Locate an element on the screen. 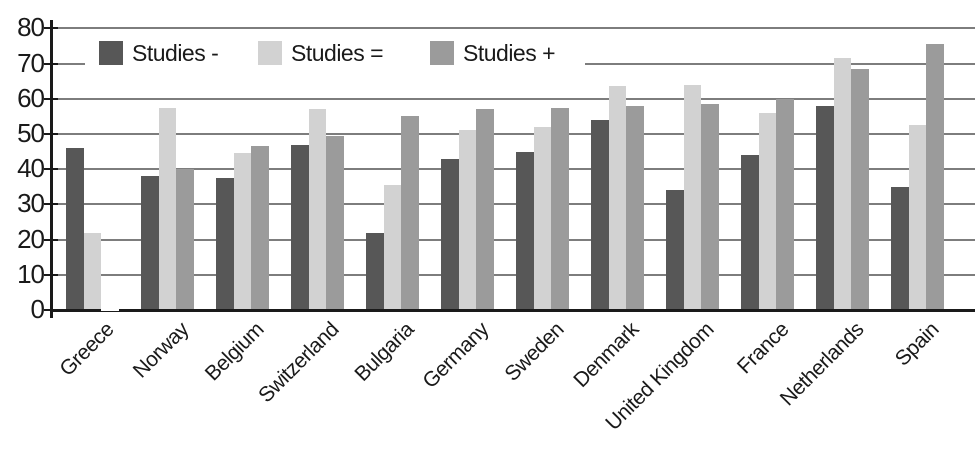 This screenshot has height=451, width=980. category-label: Greece is located at coordinates (87, 349).